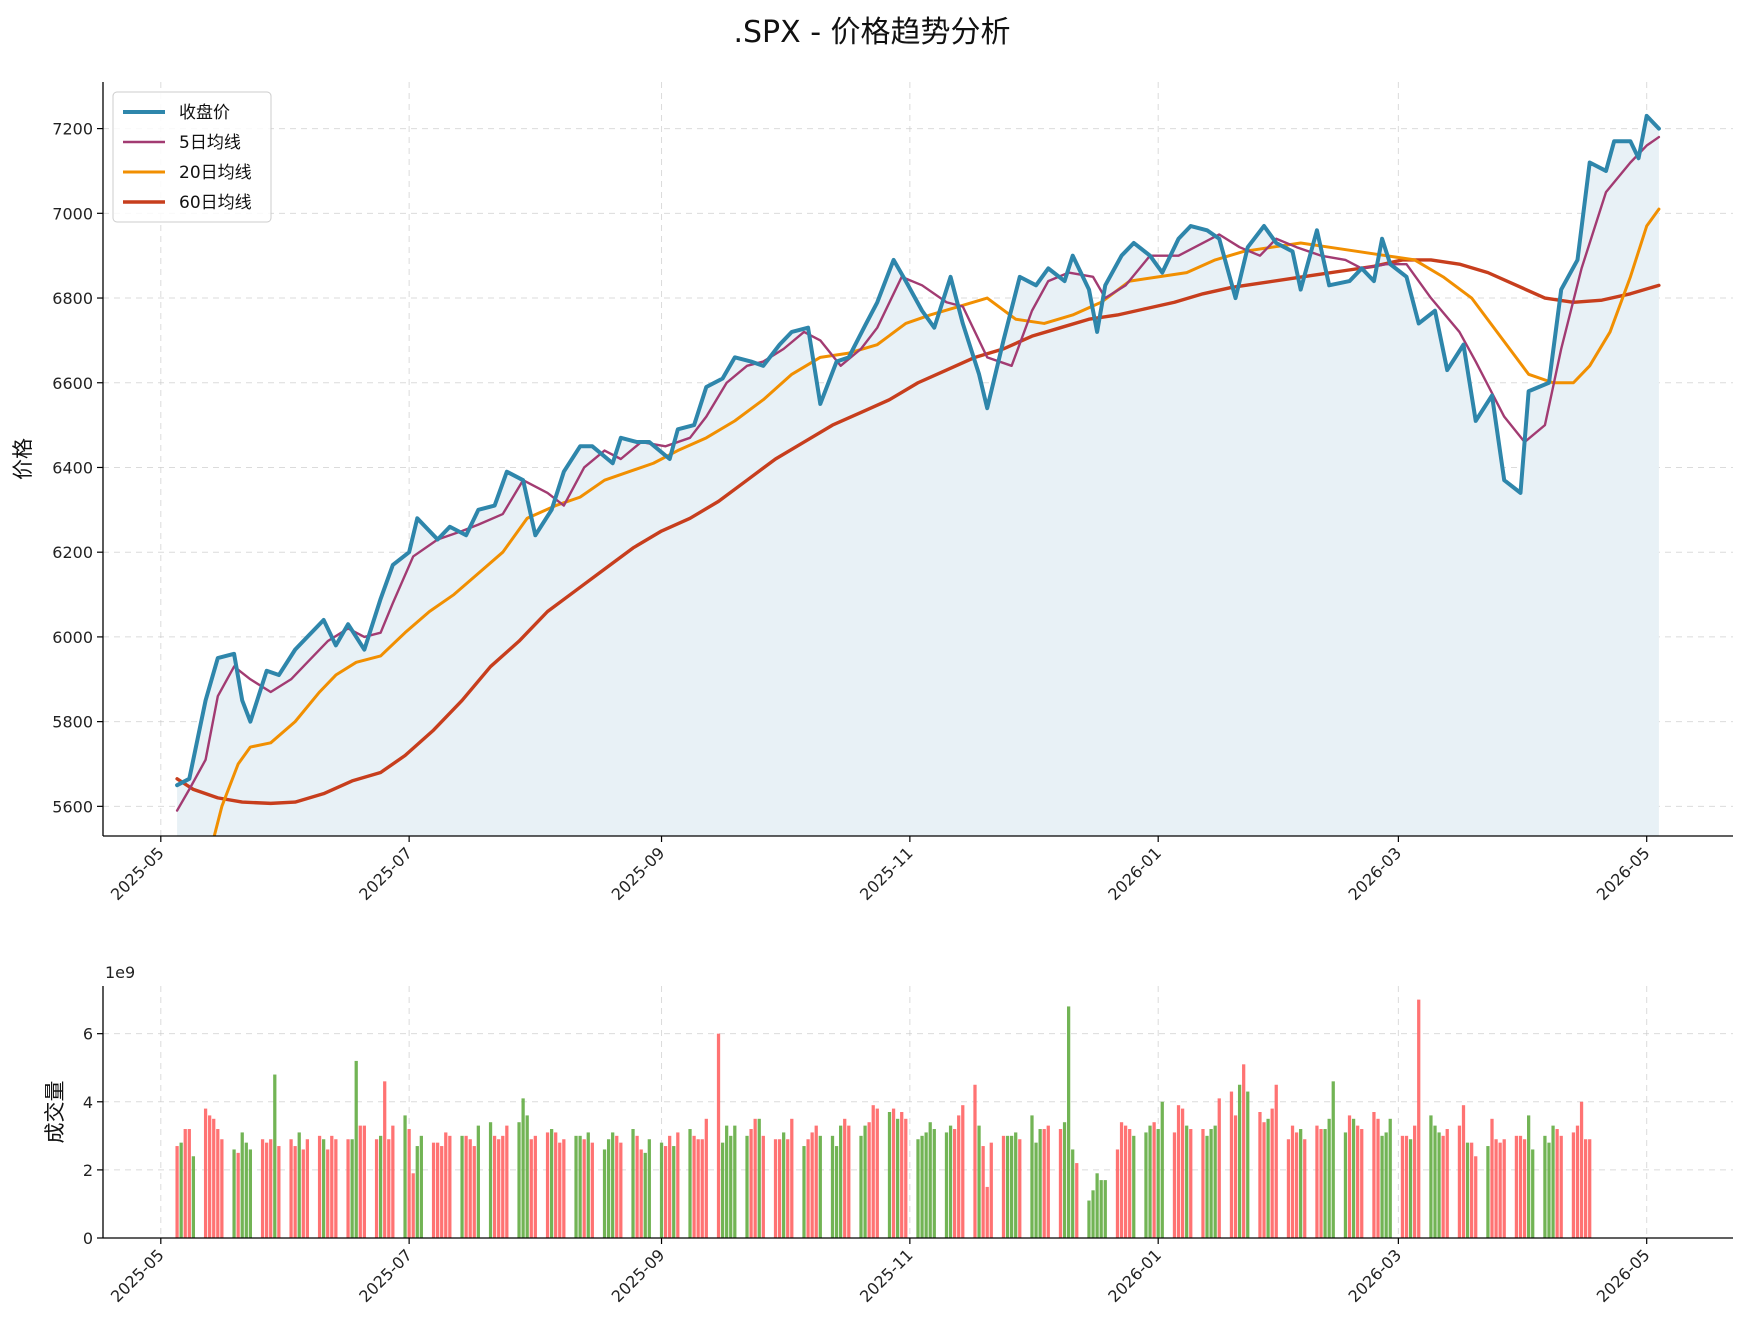 This screenshot has height=1332, width=1745. What do you see at coordinates (23, 459) in the screenshot?
I see `price-y-axis-label: 价格` at bounding box center [23, 459].